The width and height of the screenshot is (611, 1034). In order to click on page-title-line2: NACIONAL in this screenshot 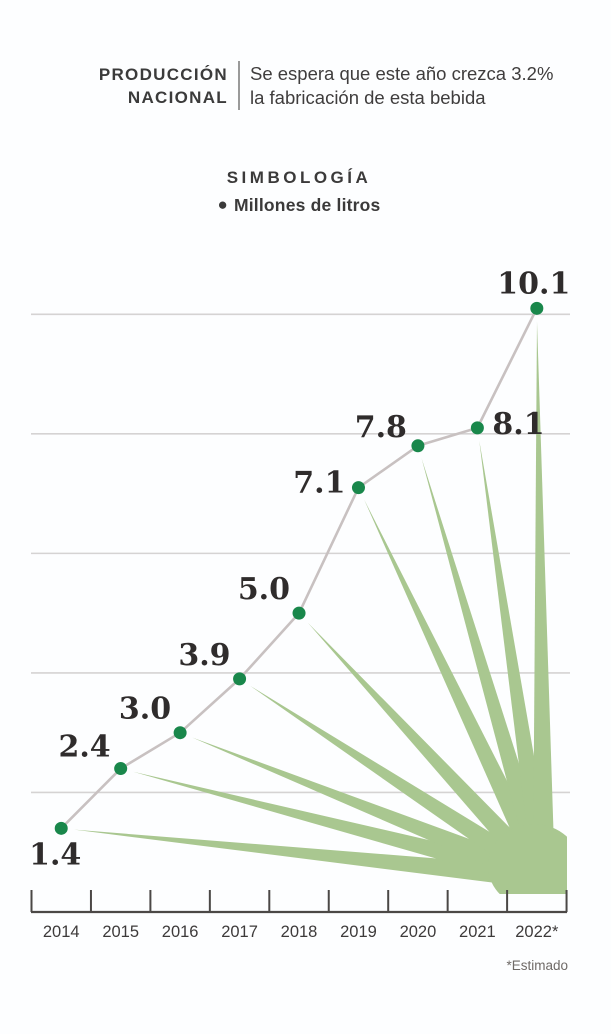, I will do `click(177, 97)`.